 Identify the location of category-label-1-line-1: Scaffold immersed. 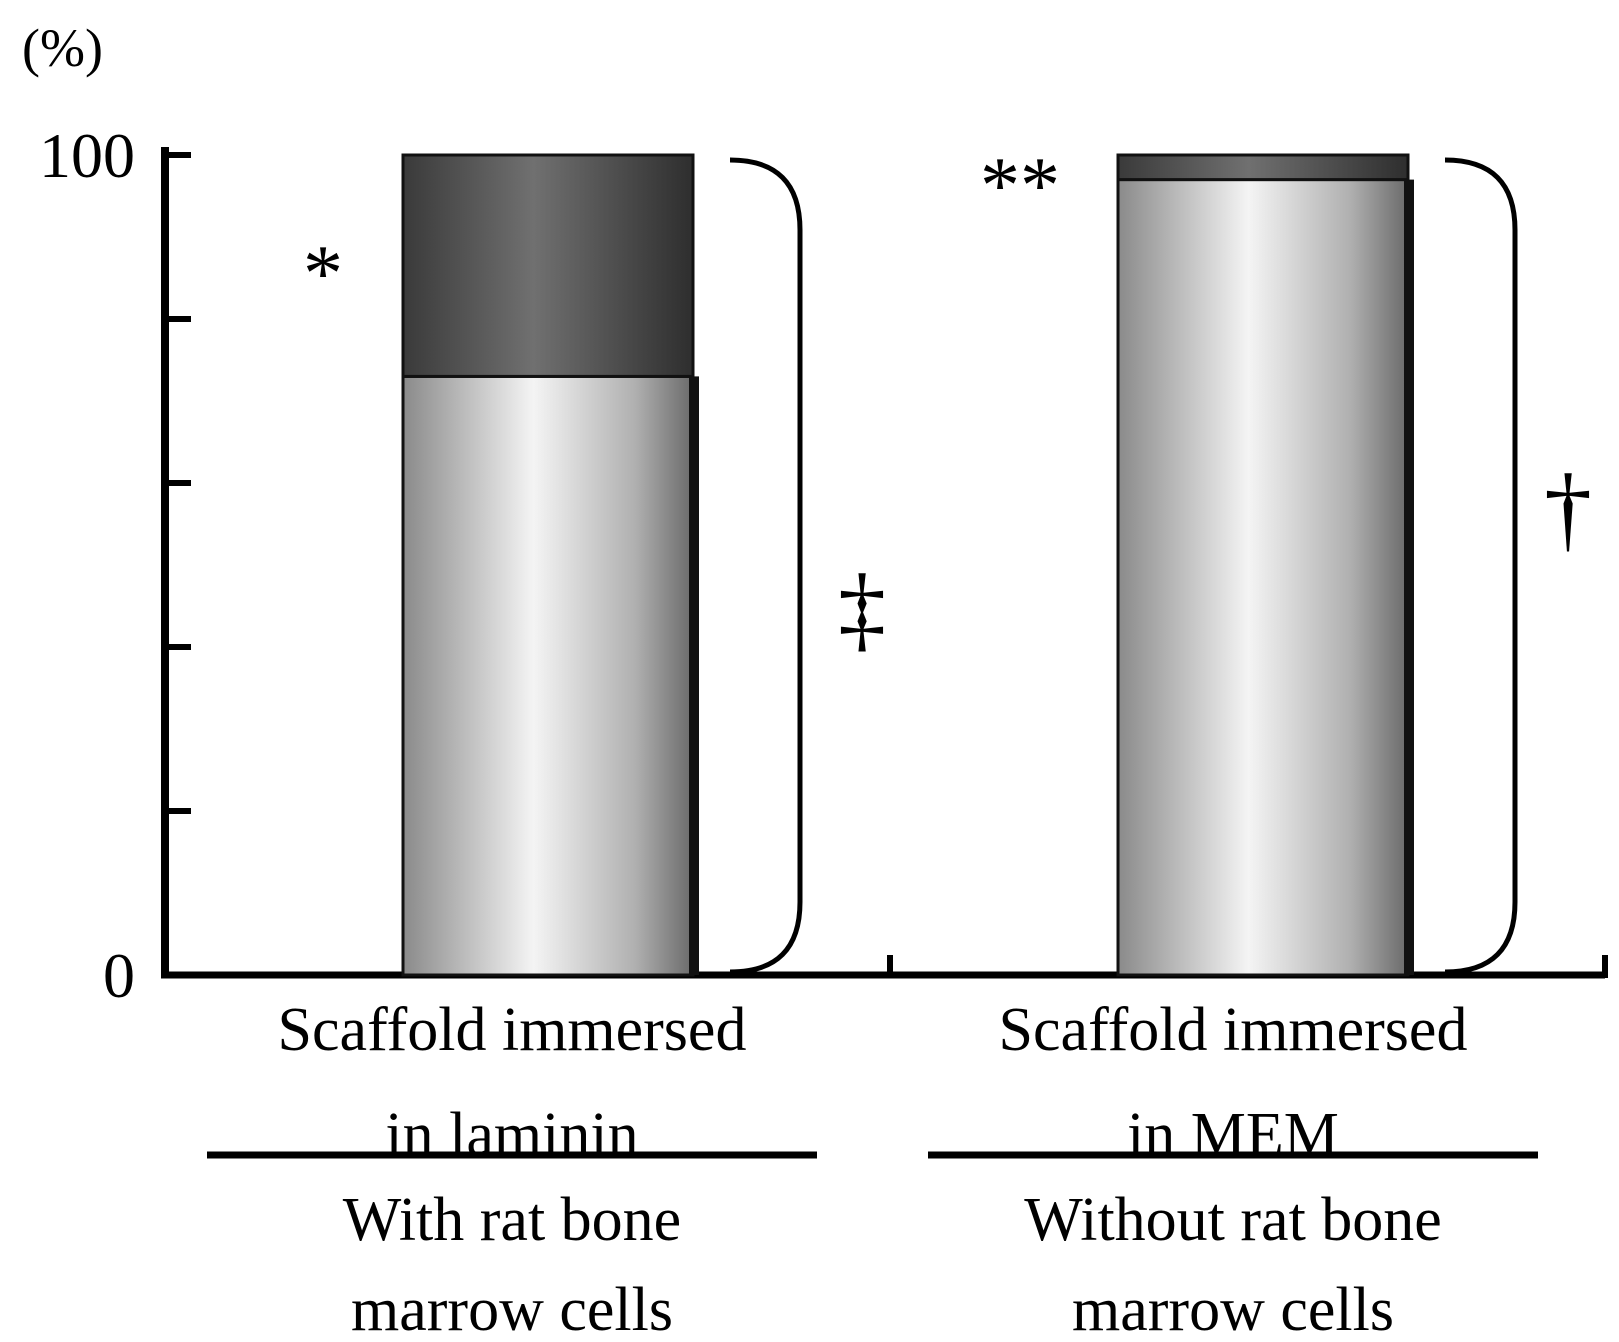
(512, 1030).